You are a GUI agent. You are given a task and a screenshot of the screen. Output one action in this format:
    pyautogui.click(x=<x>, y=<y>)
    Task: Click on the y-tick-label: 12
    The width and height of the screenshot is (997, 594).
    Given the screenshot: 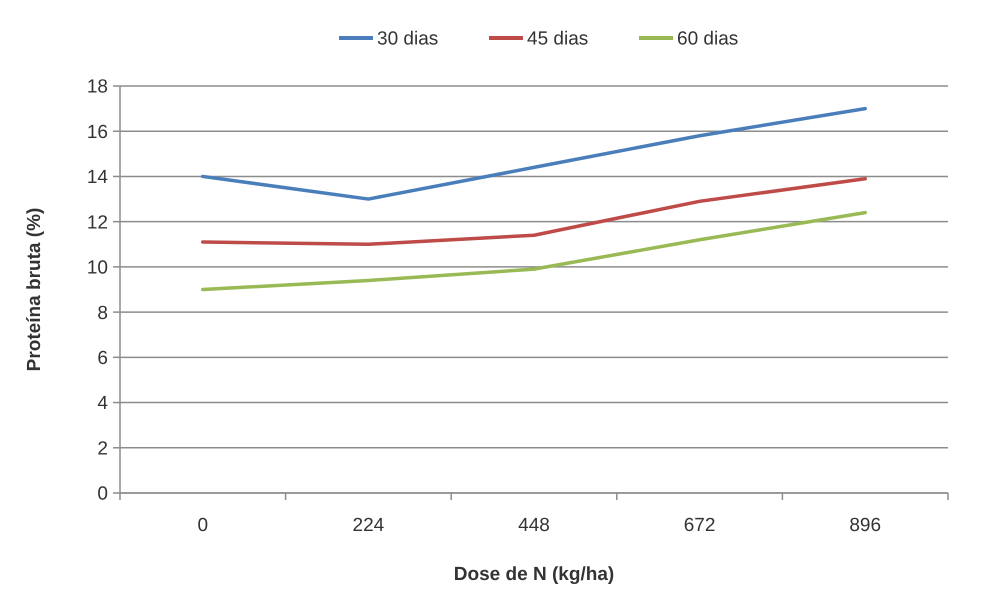 What is the action you would take?
    pyautogui.click(x=97, y=223)
    